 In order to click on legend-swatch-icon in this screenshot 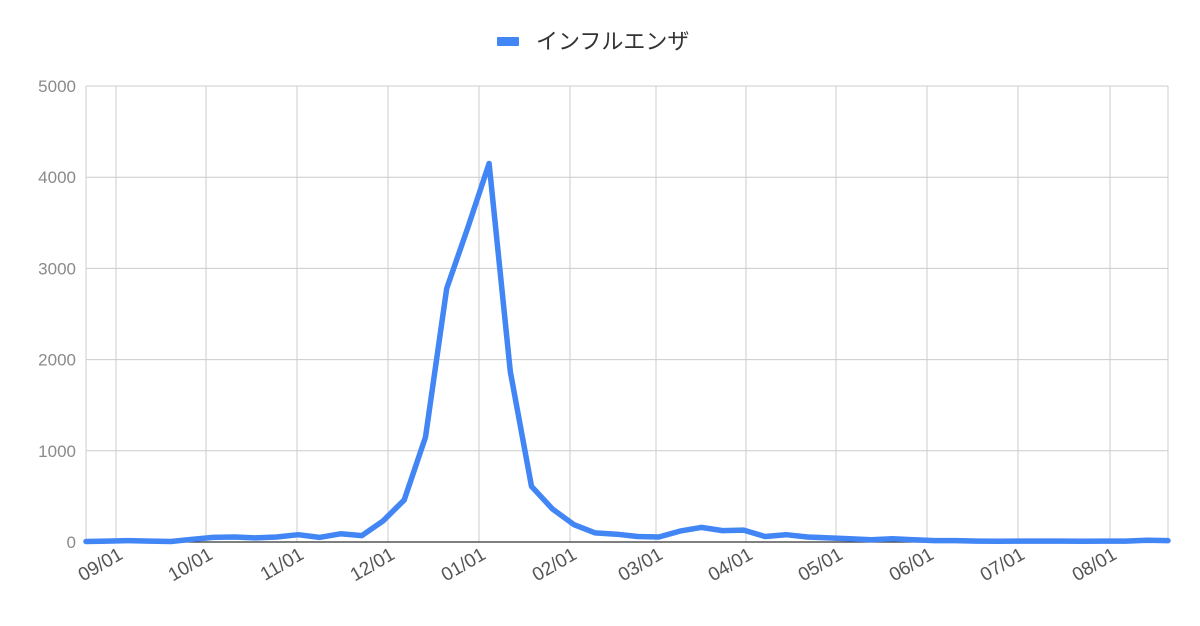, I will do `click(508, 41)`.